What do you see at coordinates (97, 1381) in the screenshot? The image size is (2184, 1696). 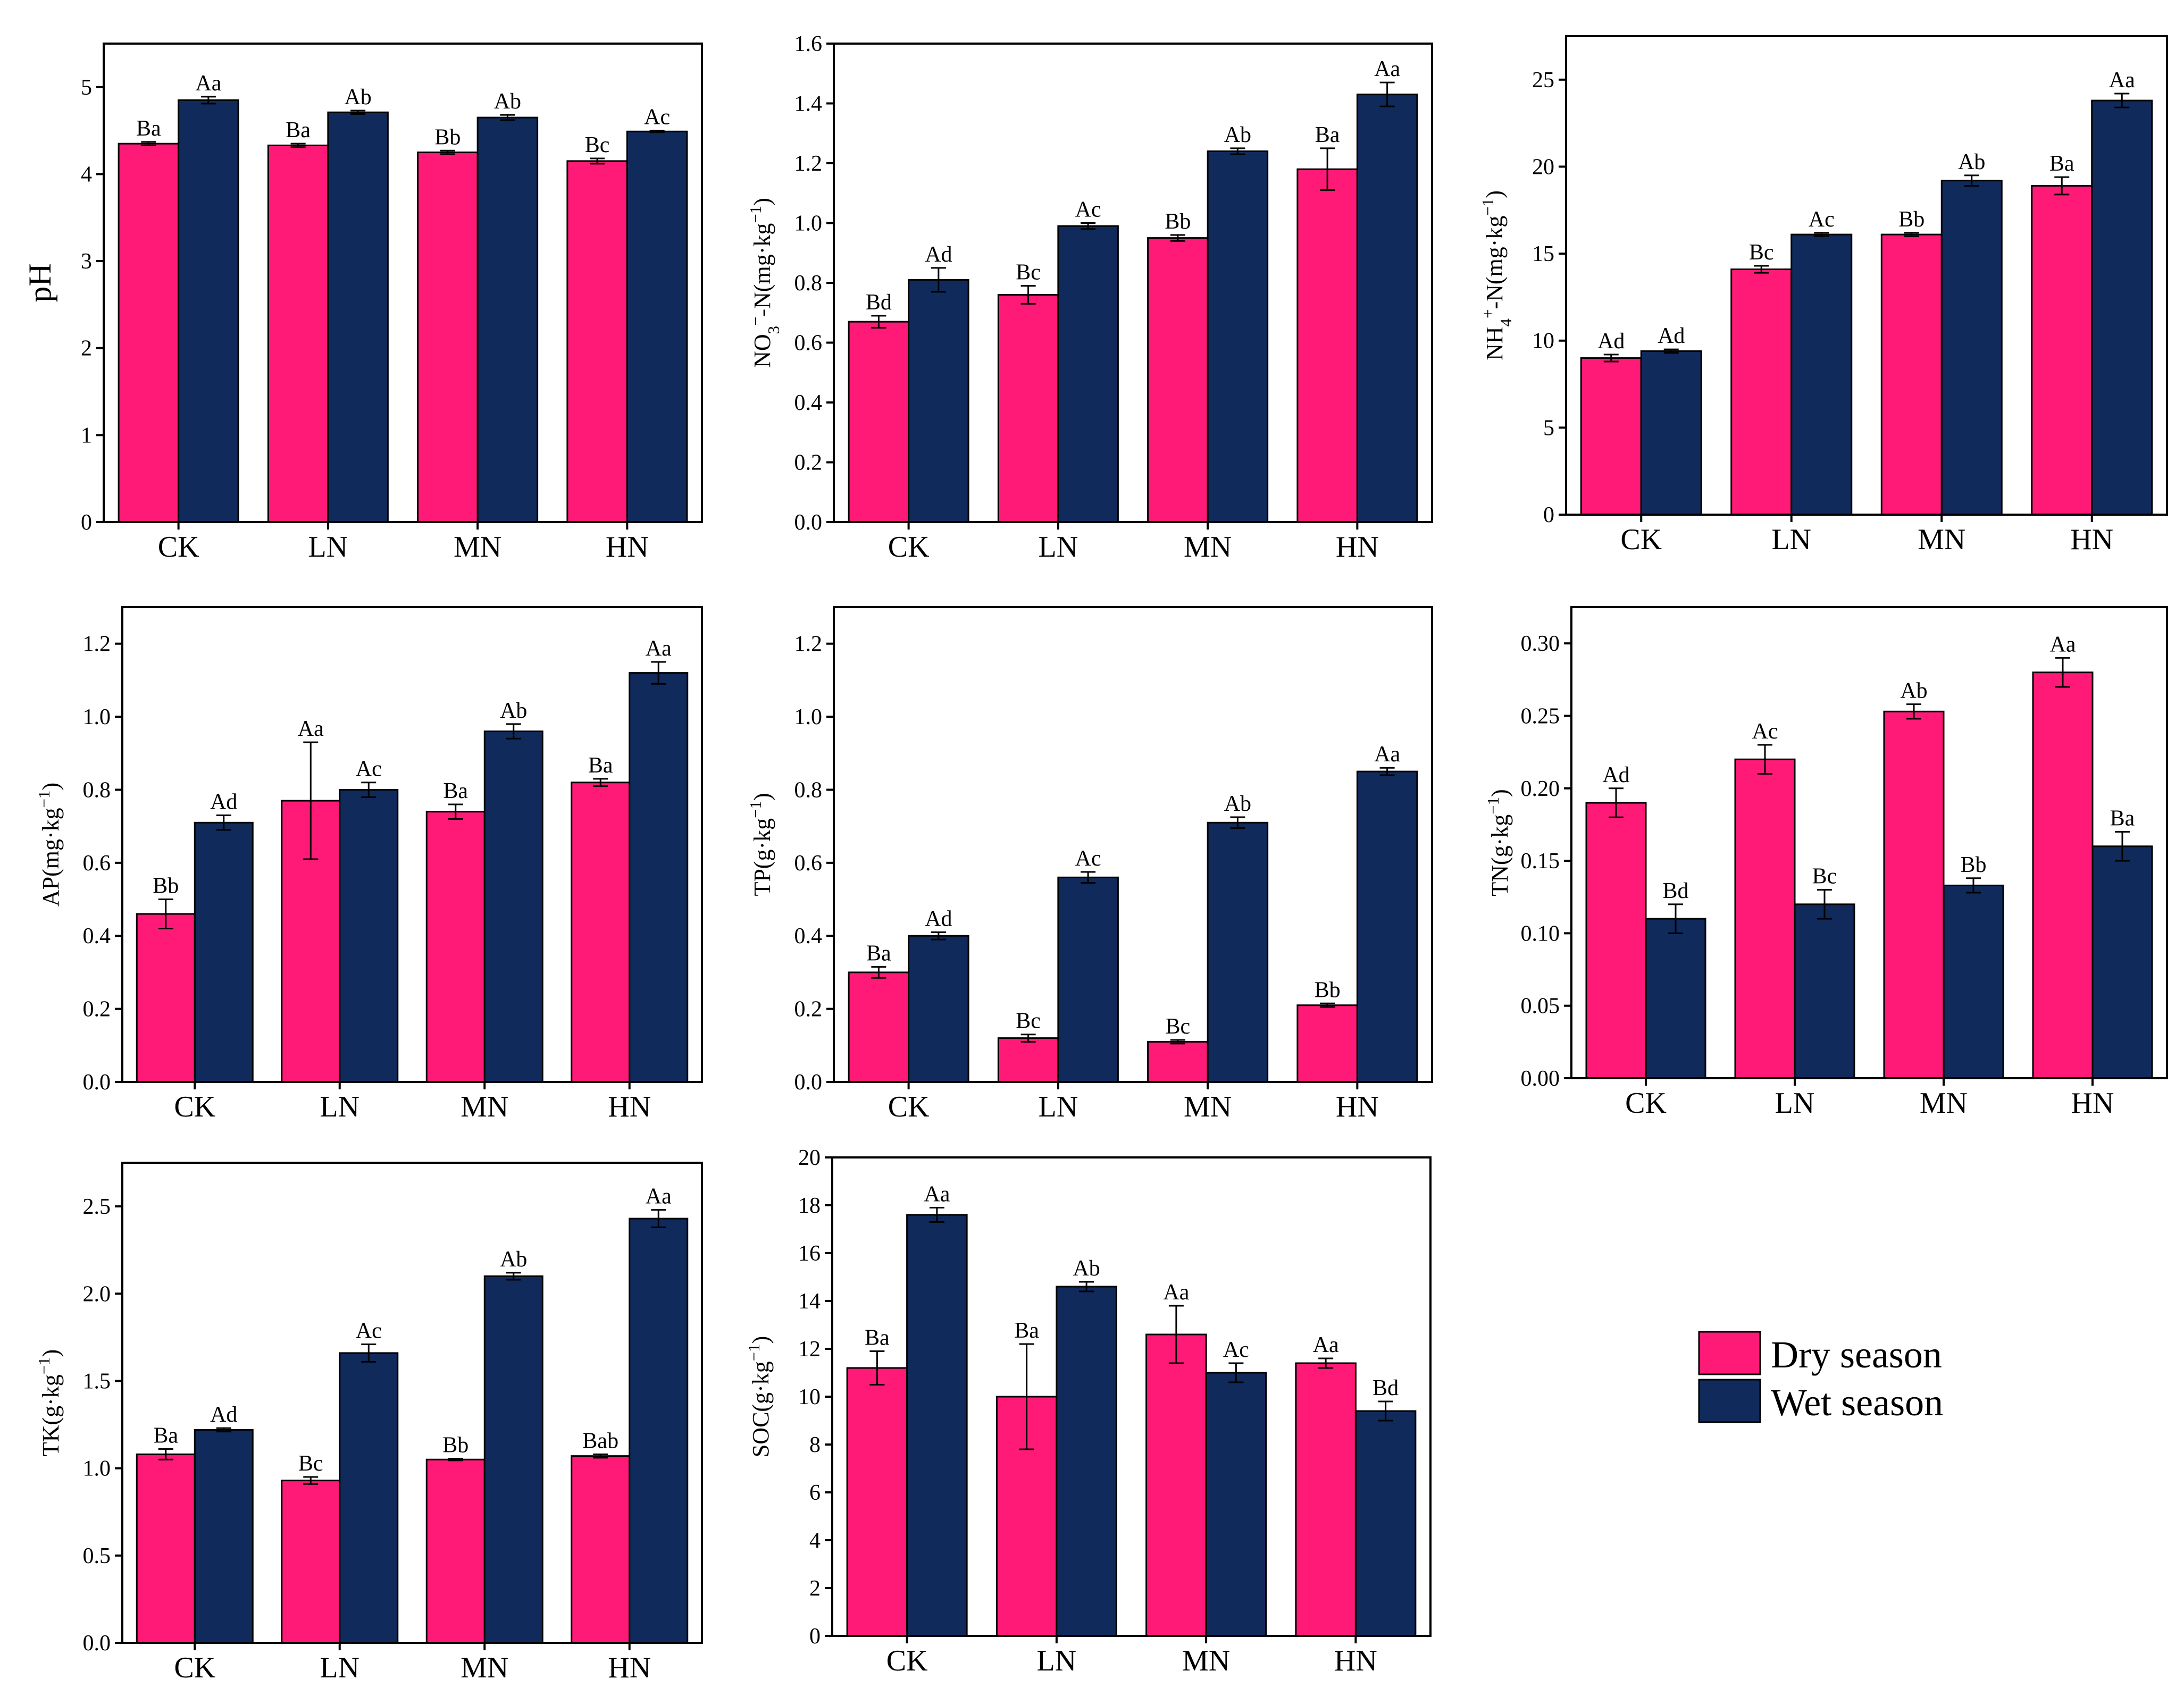 I see `y-tick-label: 1.5` at bounding box center [97, 1381].